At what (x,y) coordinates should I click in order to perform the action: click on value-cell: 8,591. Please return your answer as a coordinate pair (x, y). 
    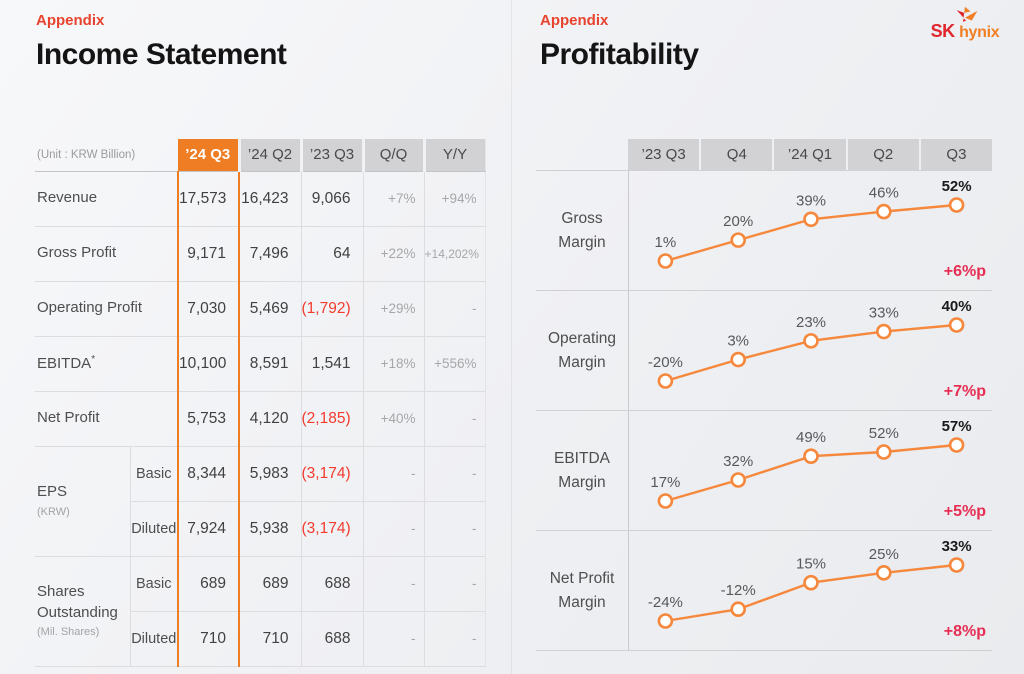
    Looking at the image, I should click on (270, 364).